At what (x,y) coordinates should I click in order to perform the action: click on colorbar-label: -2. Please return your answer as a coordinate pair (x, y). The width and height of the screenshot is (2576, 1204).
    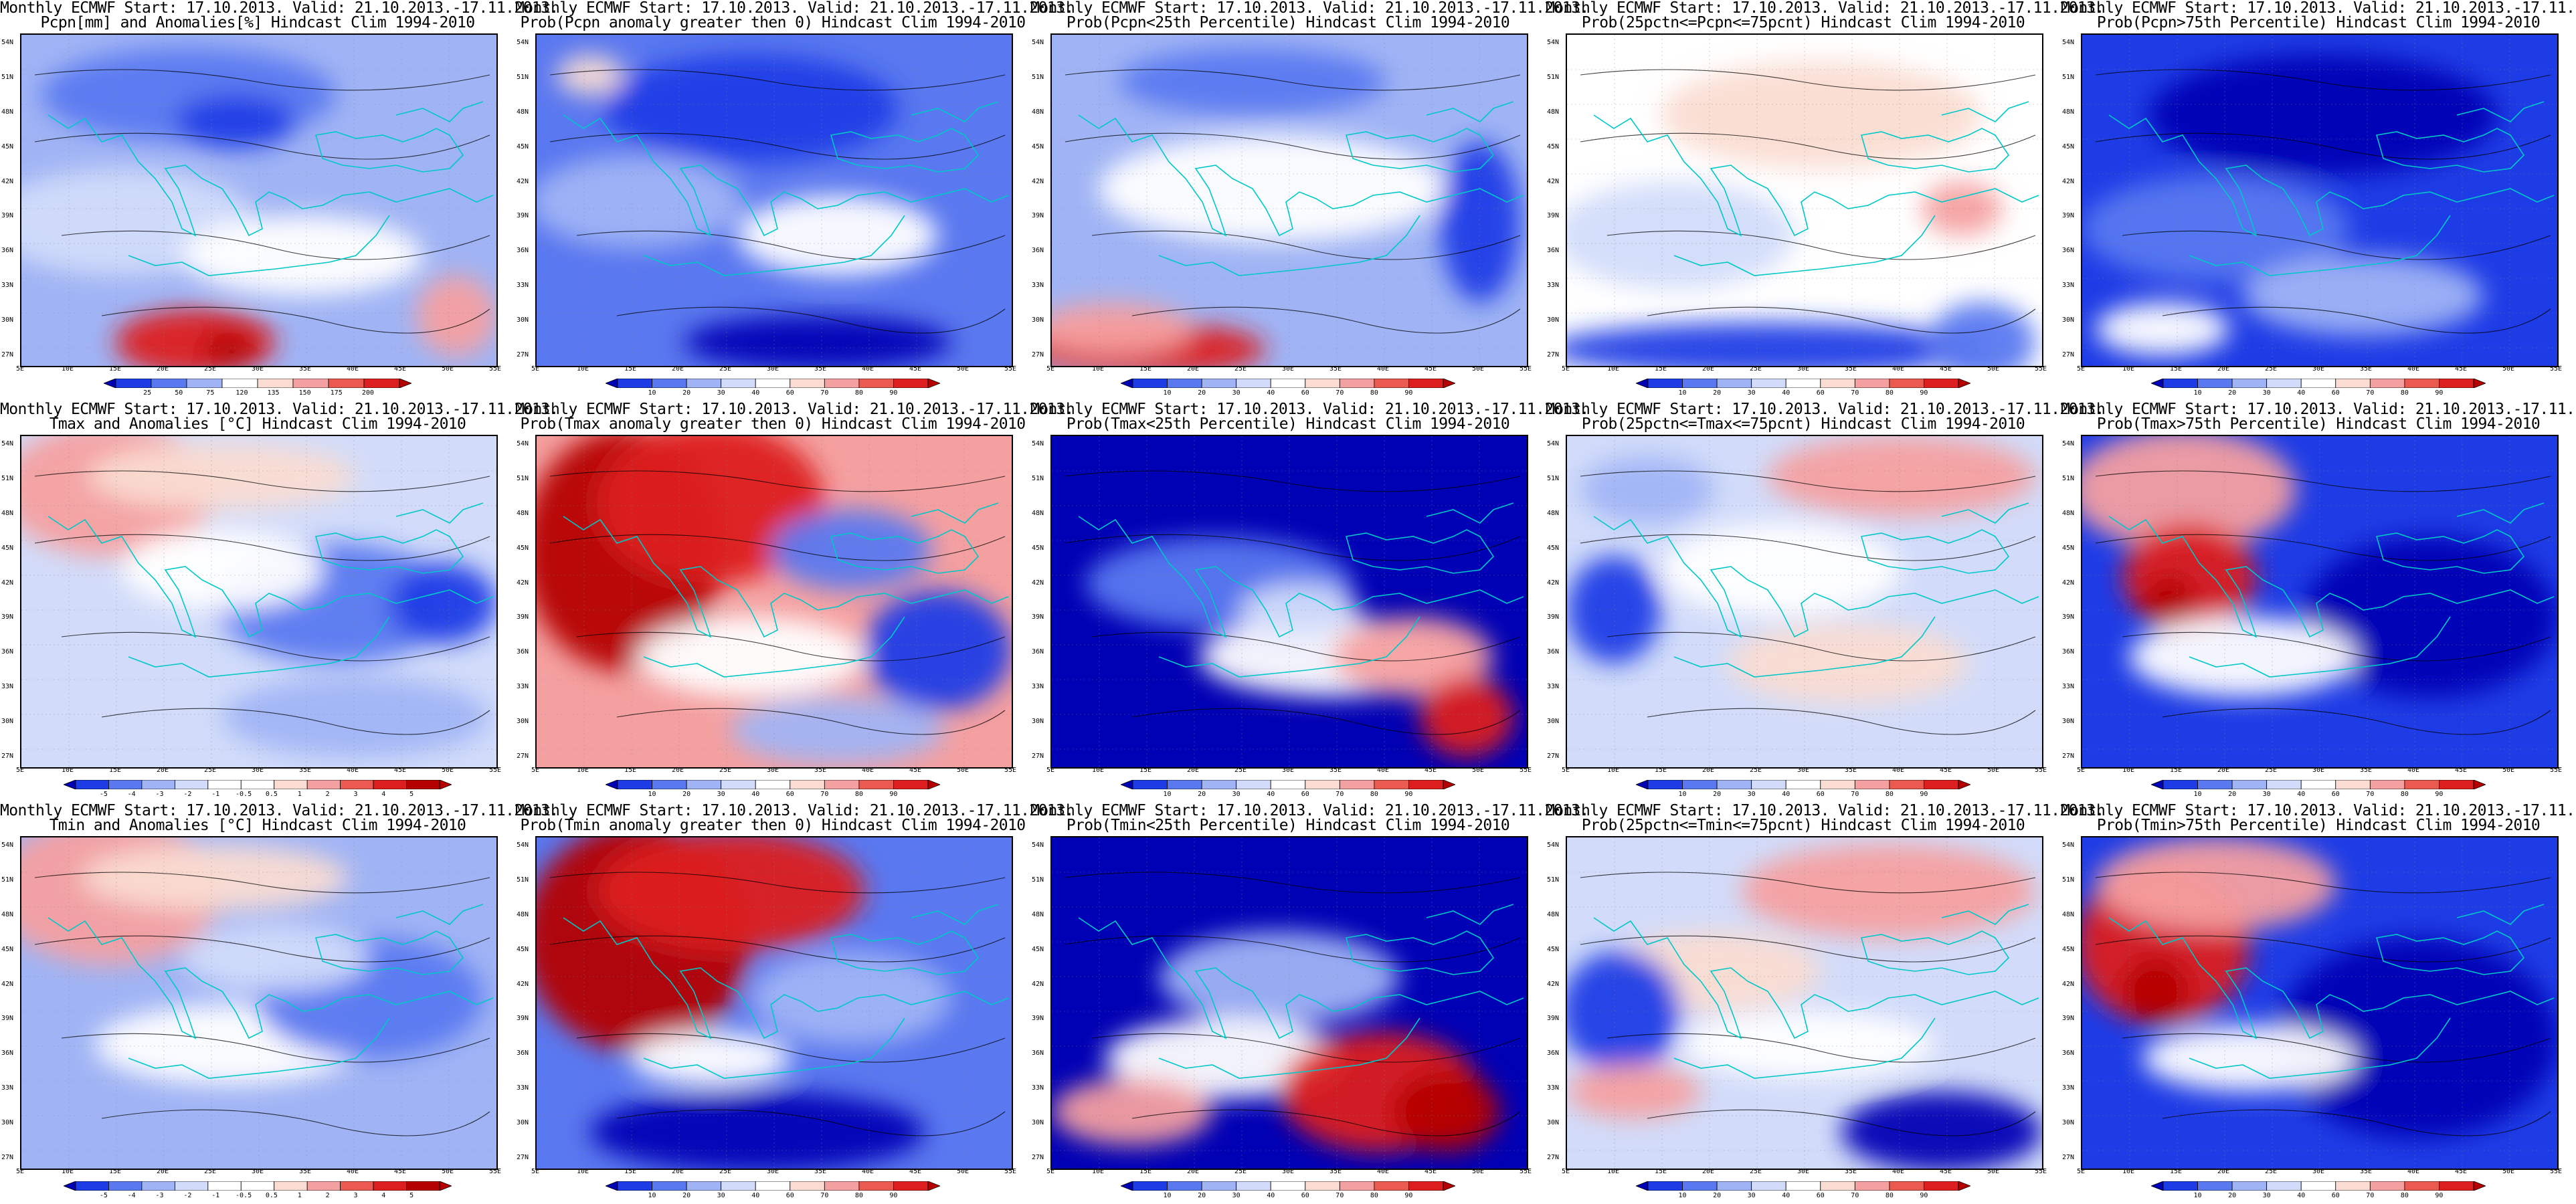
    Looking at the image, I should click on (187, 1195).